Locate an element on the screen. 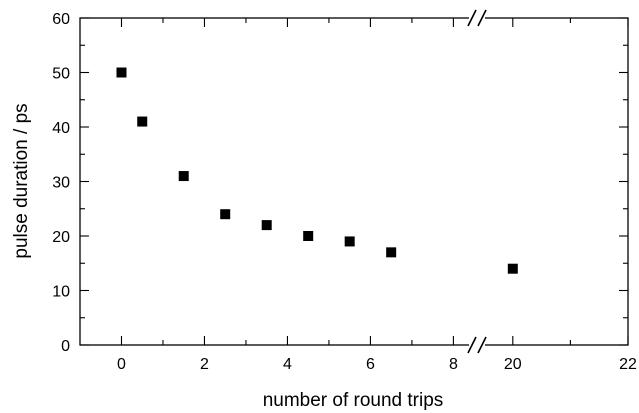 The width and height of the screenshot is (639, 413). axis-break-top is located at coordinates (477, 18).